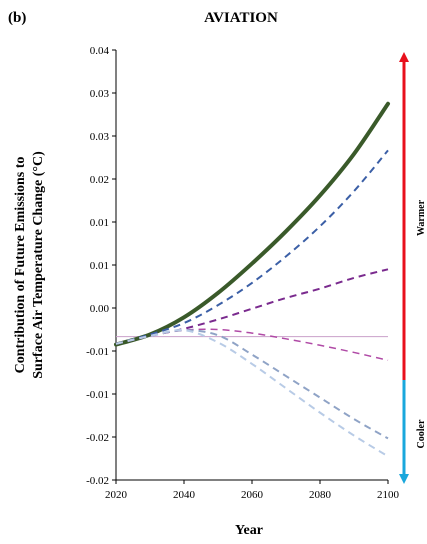  Describe the element at coordinates (421, 433) in the screenshot. I see `cooler-label: Cooler` at that location.